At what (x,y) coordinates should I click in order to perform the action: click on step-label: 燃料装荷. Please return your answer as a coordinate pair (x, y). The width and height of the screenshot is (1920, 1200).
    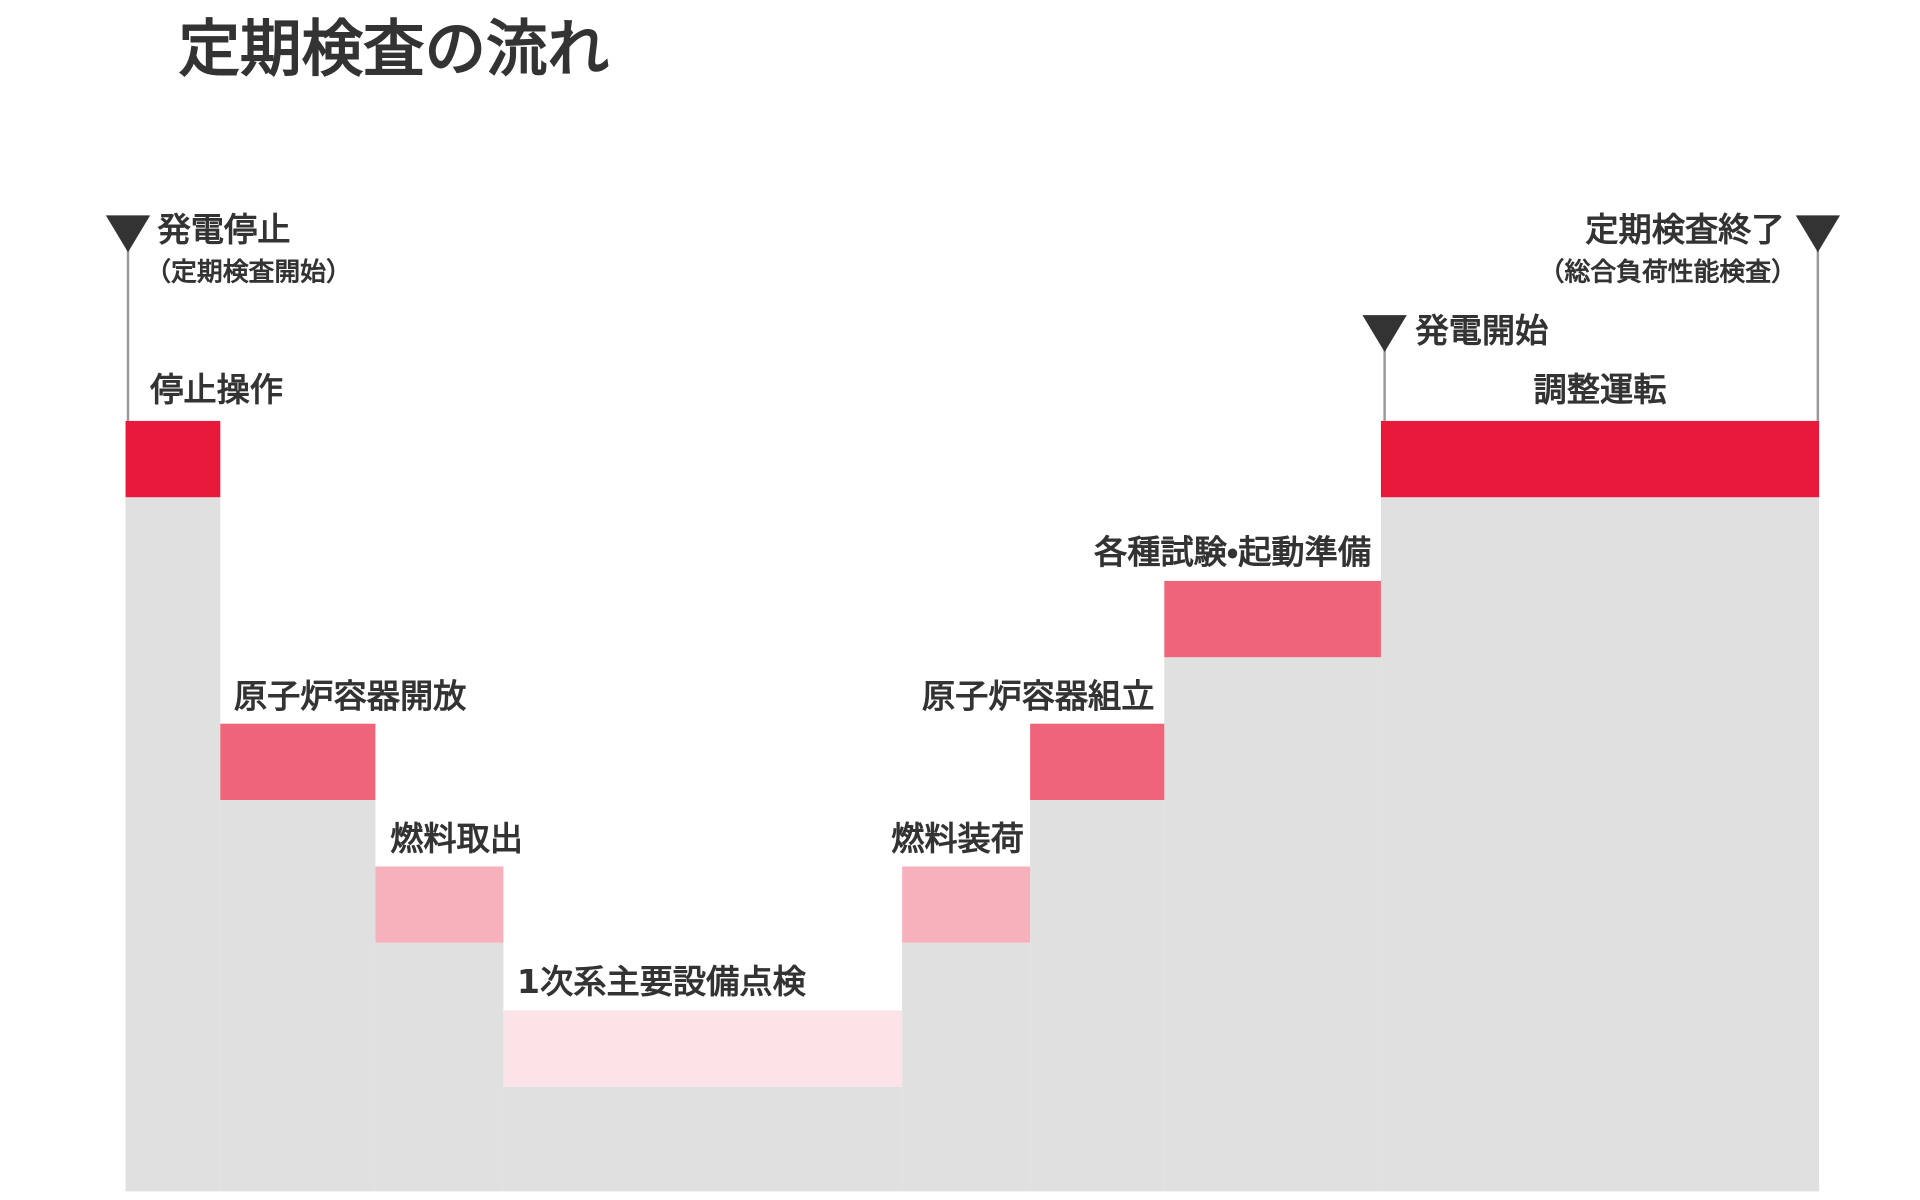
    Looking at the image, I should click on (957, 838).